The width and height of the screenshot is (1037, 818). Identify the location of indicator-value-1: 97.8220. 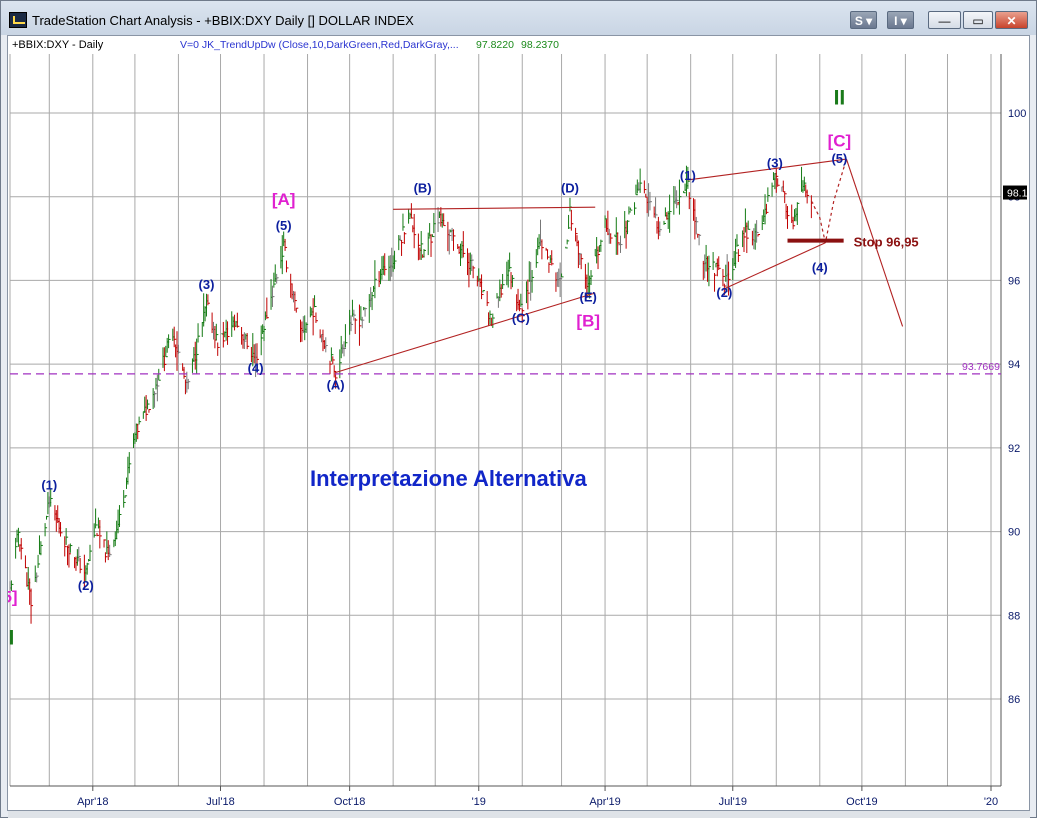
(495, 45).